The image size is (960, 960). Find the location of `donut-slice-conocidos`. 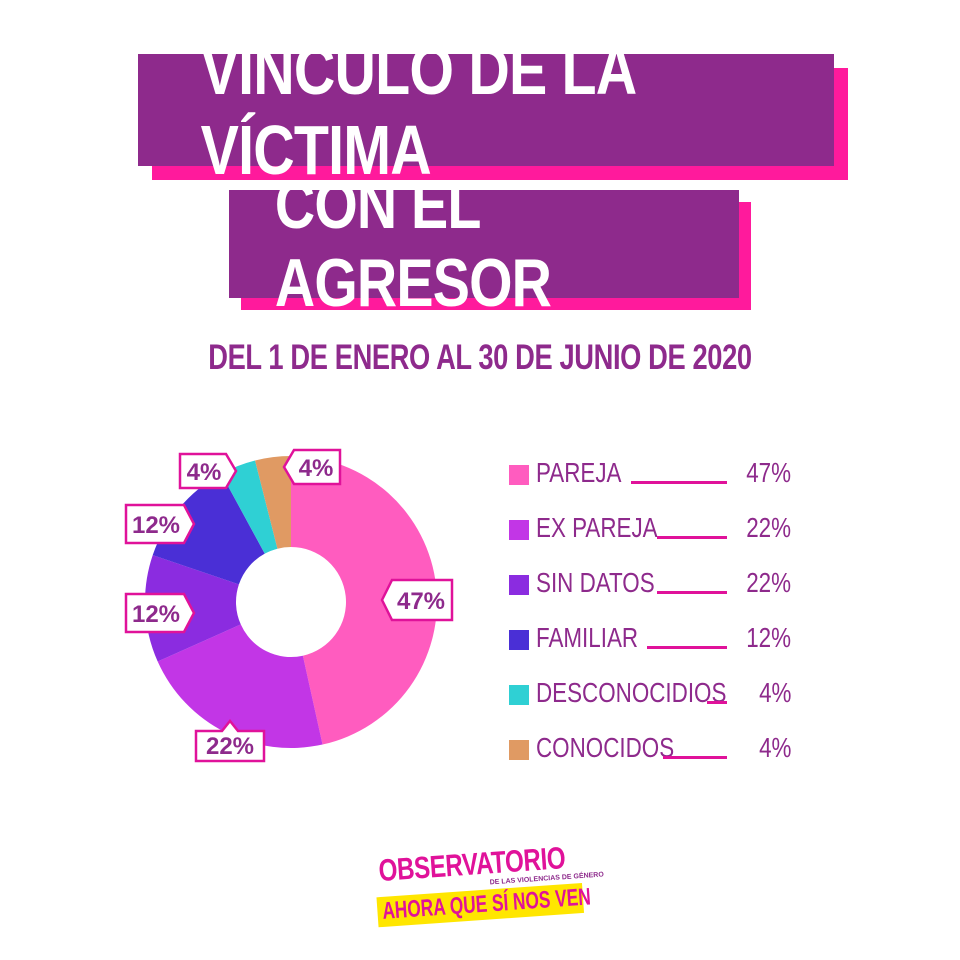

donut-slice-conocidos is located at coordinates (273, 502).